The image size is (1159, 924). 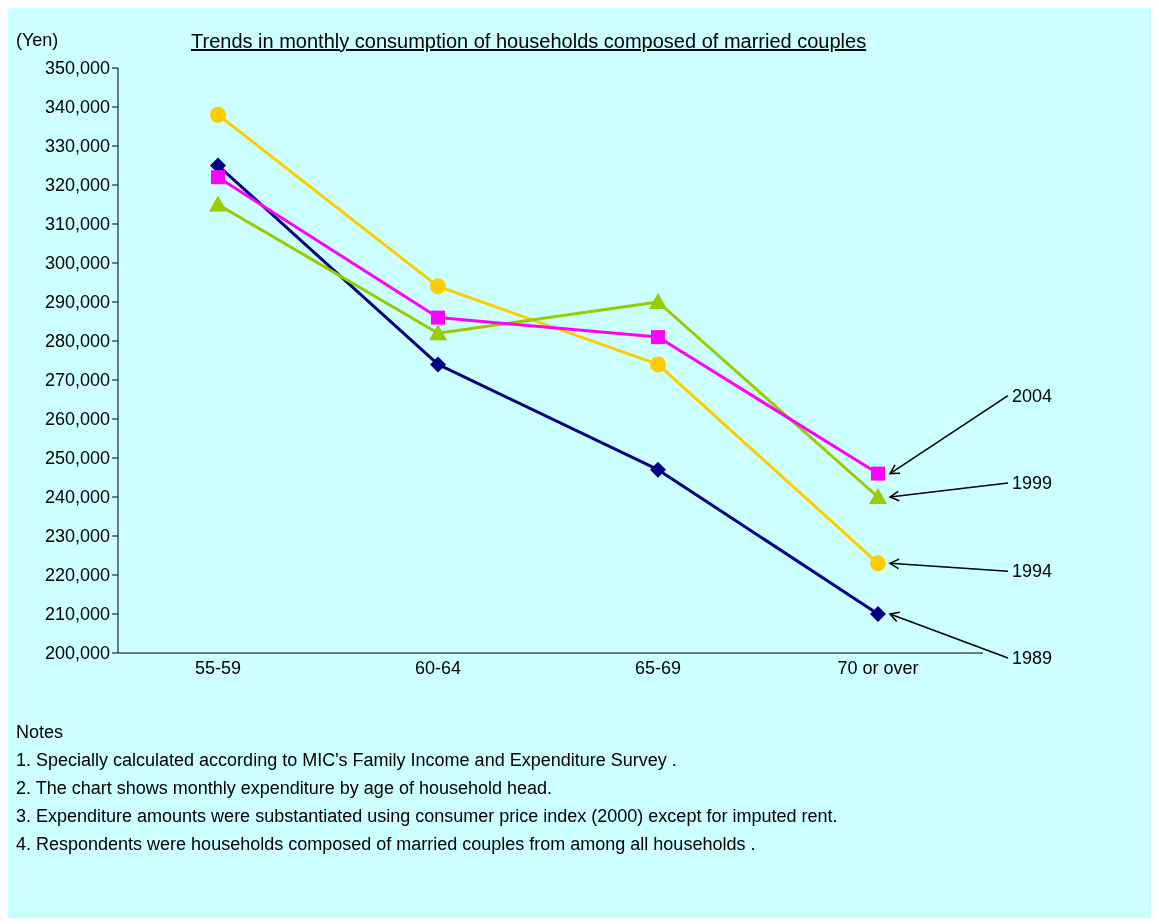 What do you see at coordinates (77, 575) in the screenshot?
I see `y-tick-label: 220,000` at bounding box center [77, 575].